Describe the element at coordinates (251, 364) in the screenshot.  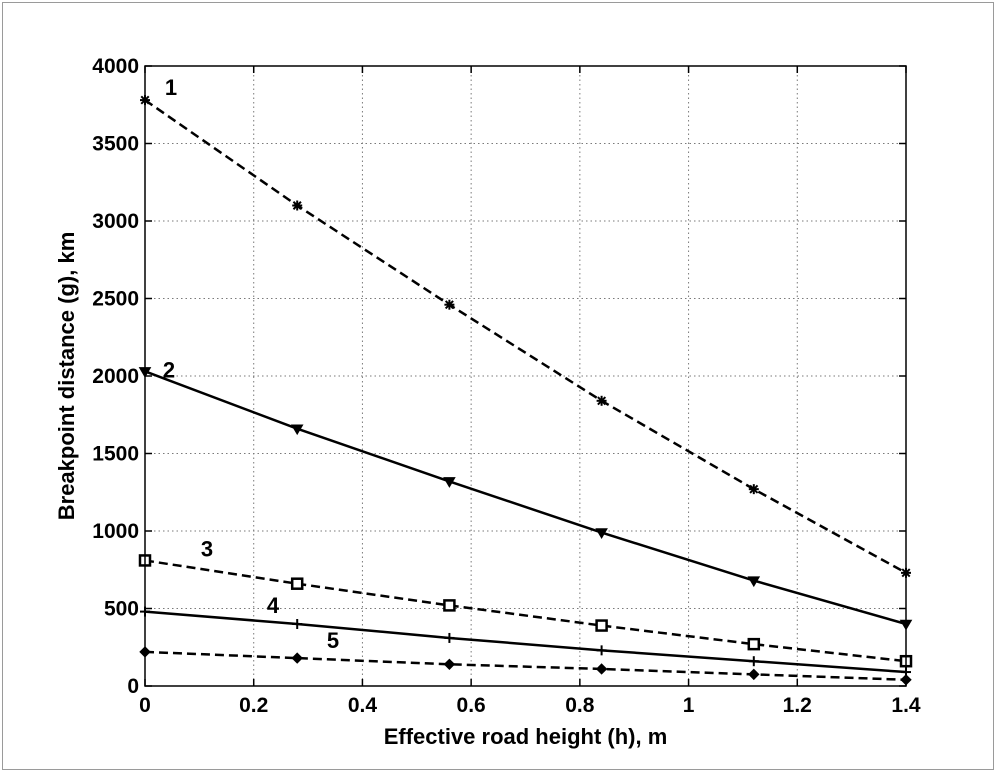
I see `series-labels: 1 2 3 4 5` at that location.